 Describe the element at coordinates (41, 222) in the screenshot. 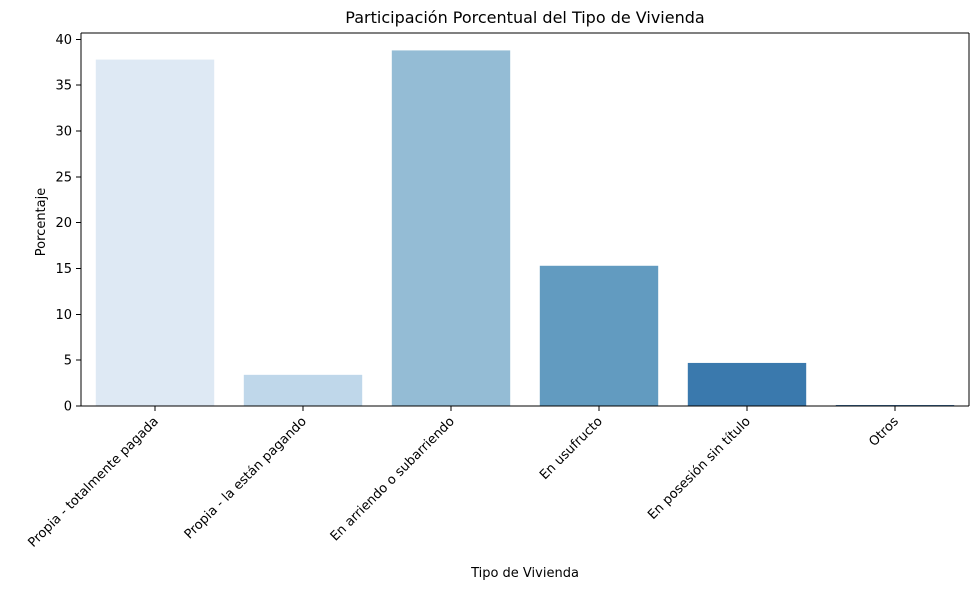

I see `y-axis-title: Porcentaje` at that location.